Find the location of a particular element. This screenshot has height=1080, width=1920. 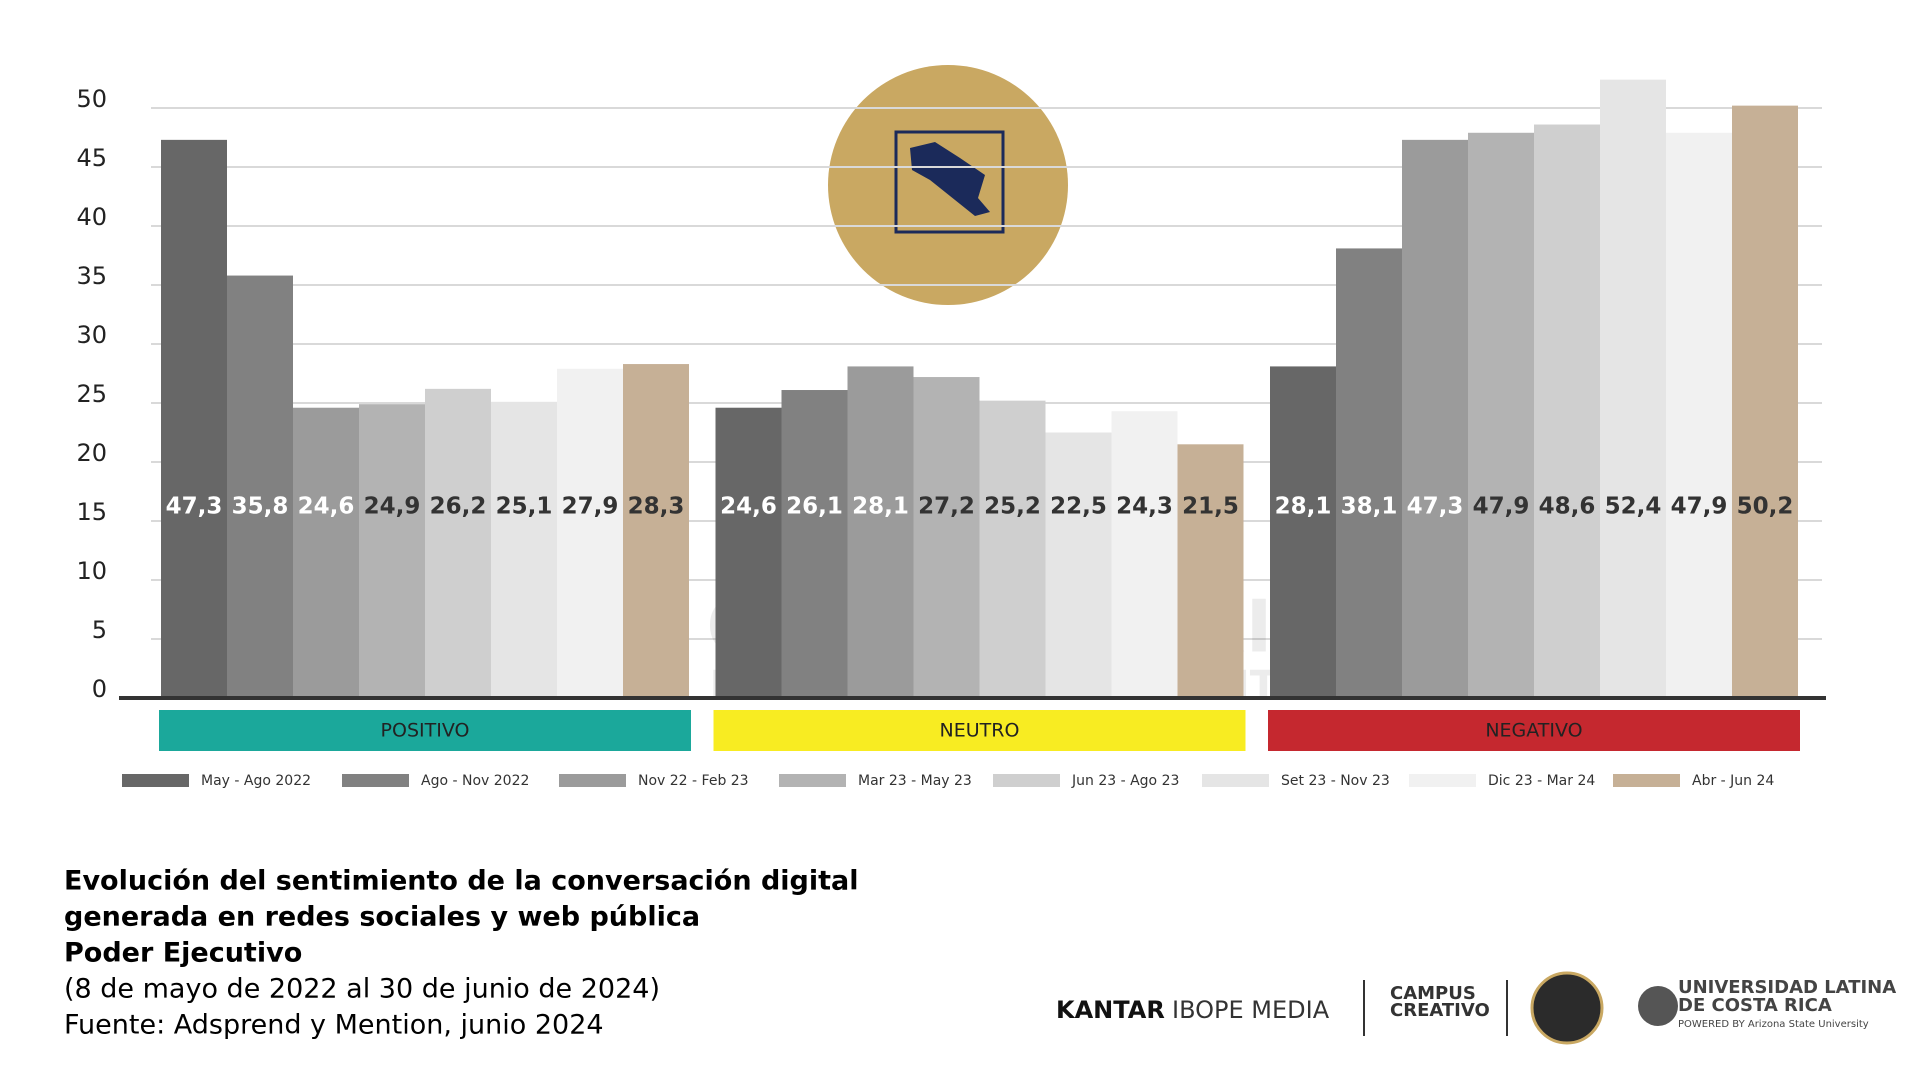

legend-label: Nov 22 - Feb 23 is located at coordinates (693, 781).